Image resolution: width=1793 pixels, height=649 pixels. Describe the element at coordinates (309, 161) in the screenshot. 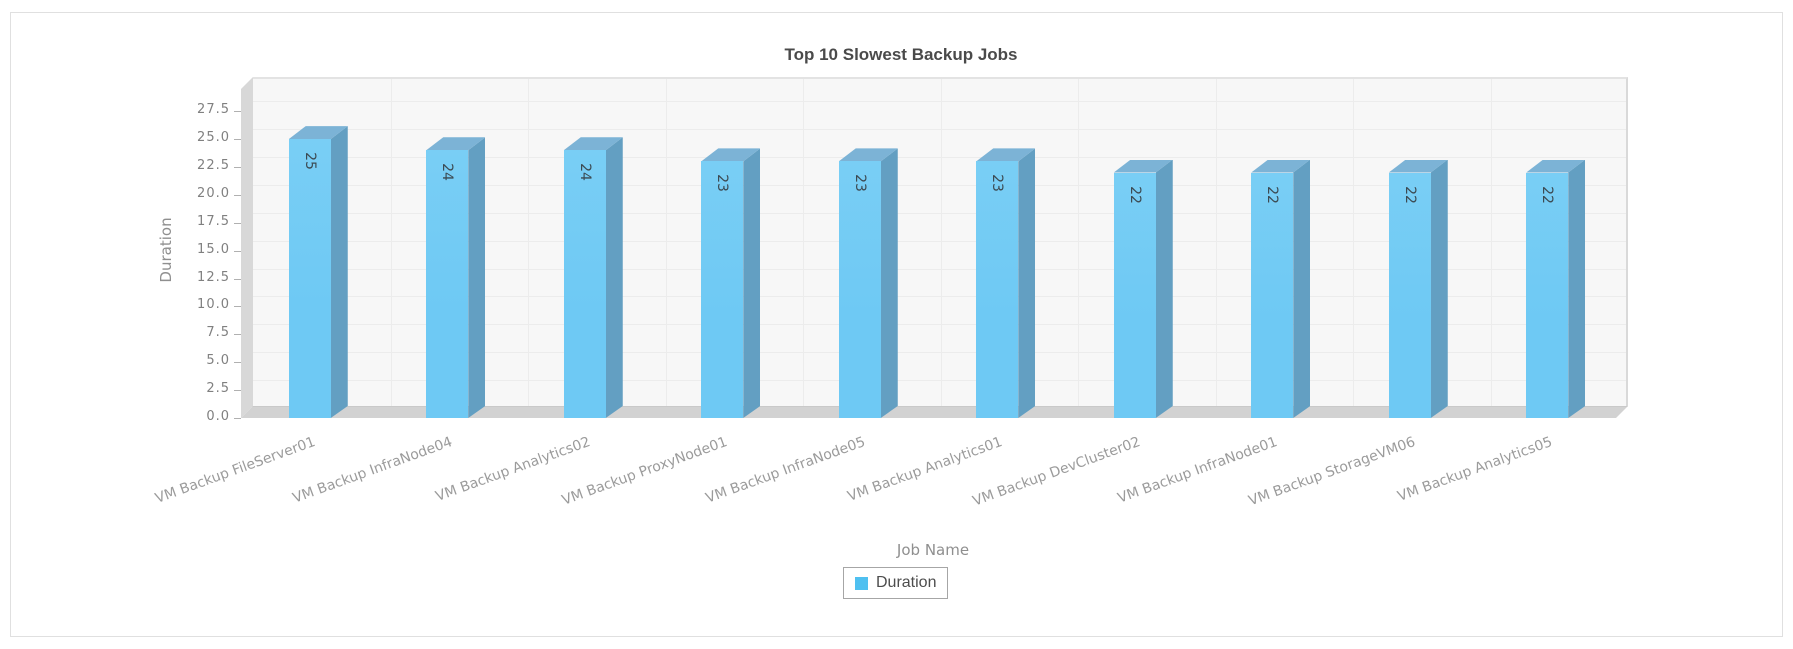

I see `bar-value-label: 25` at that location.